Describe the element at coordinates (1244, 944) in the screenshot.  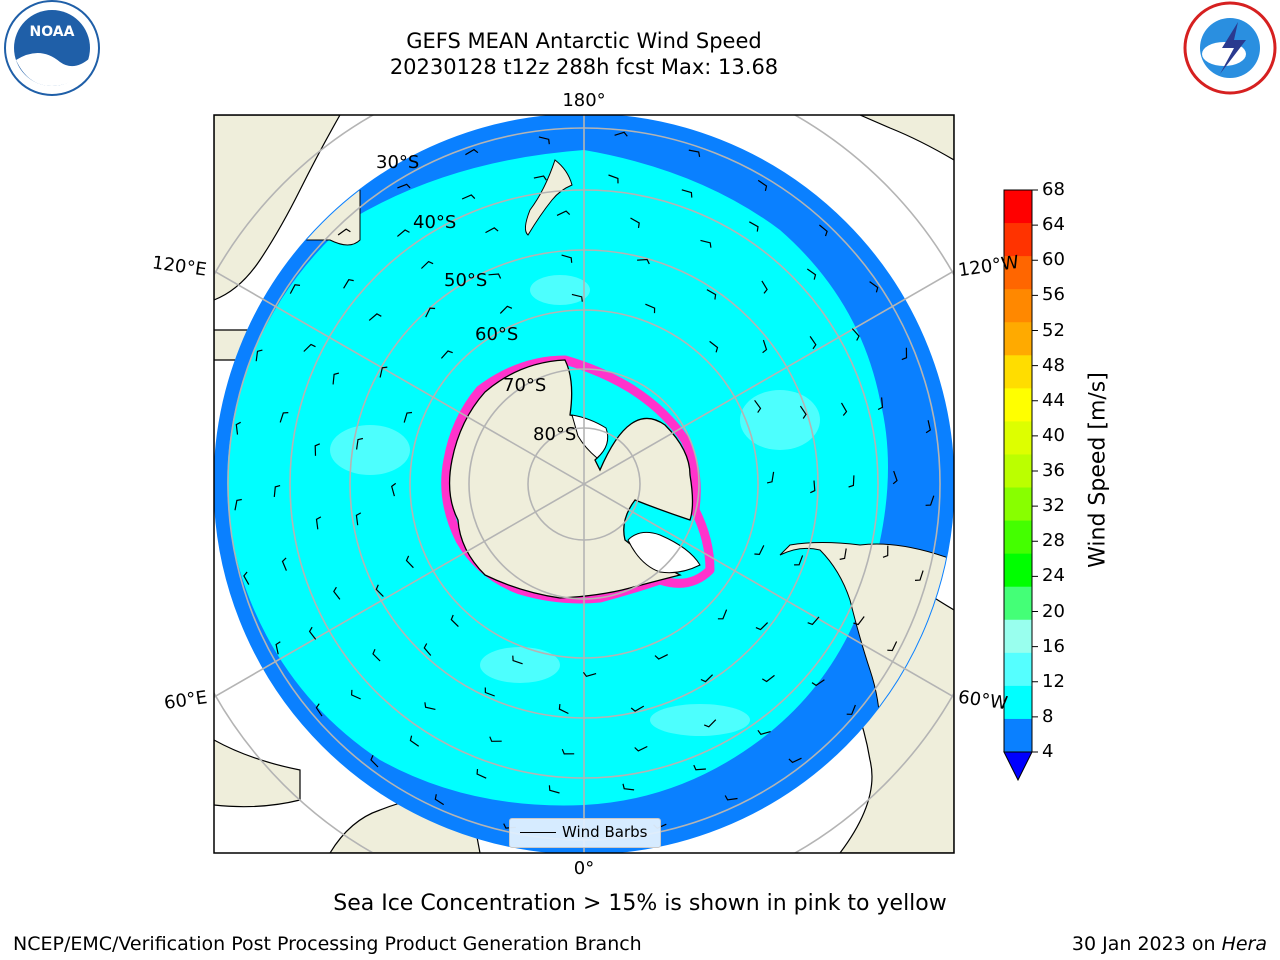
I see `footer-host: Hera` at that location.